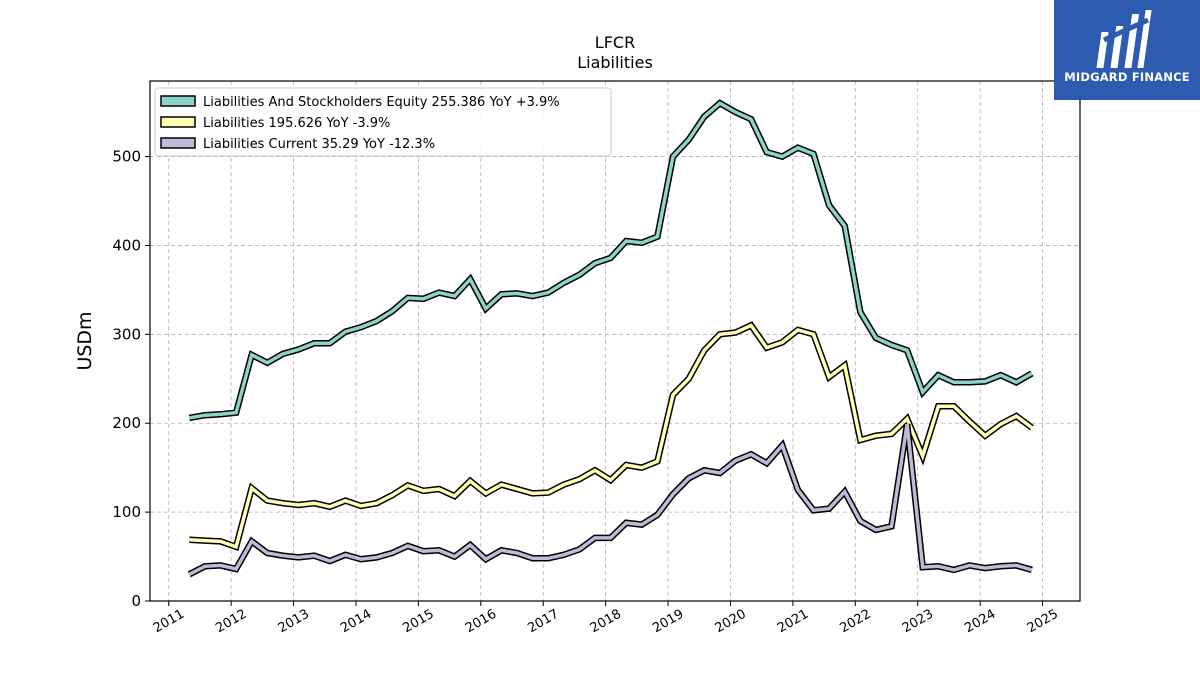 The height and width of the screenshot is (675, 1200). I want to click on y-tick-label: 100, so click(126, 512).